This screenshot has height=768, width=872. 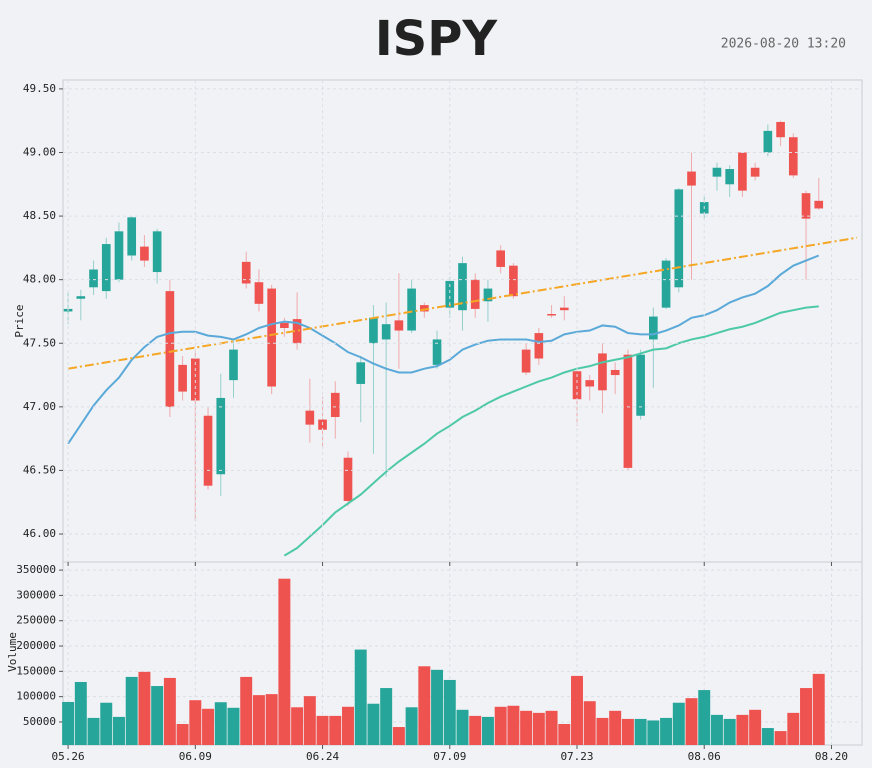 I want to click on x-tick-label: 06.24, so click(x=322, y=756).